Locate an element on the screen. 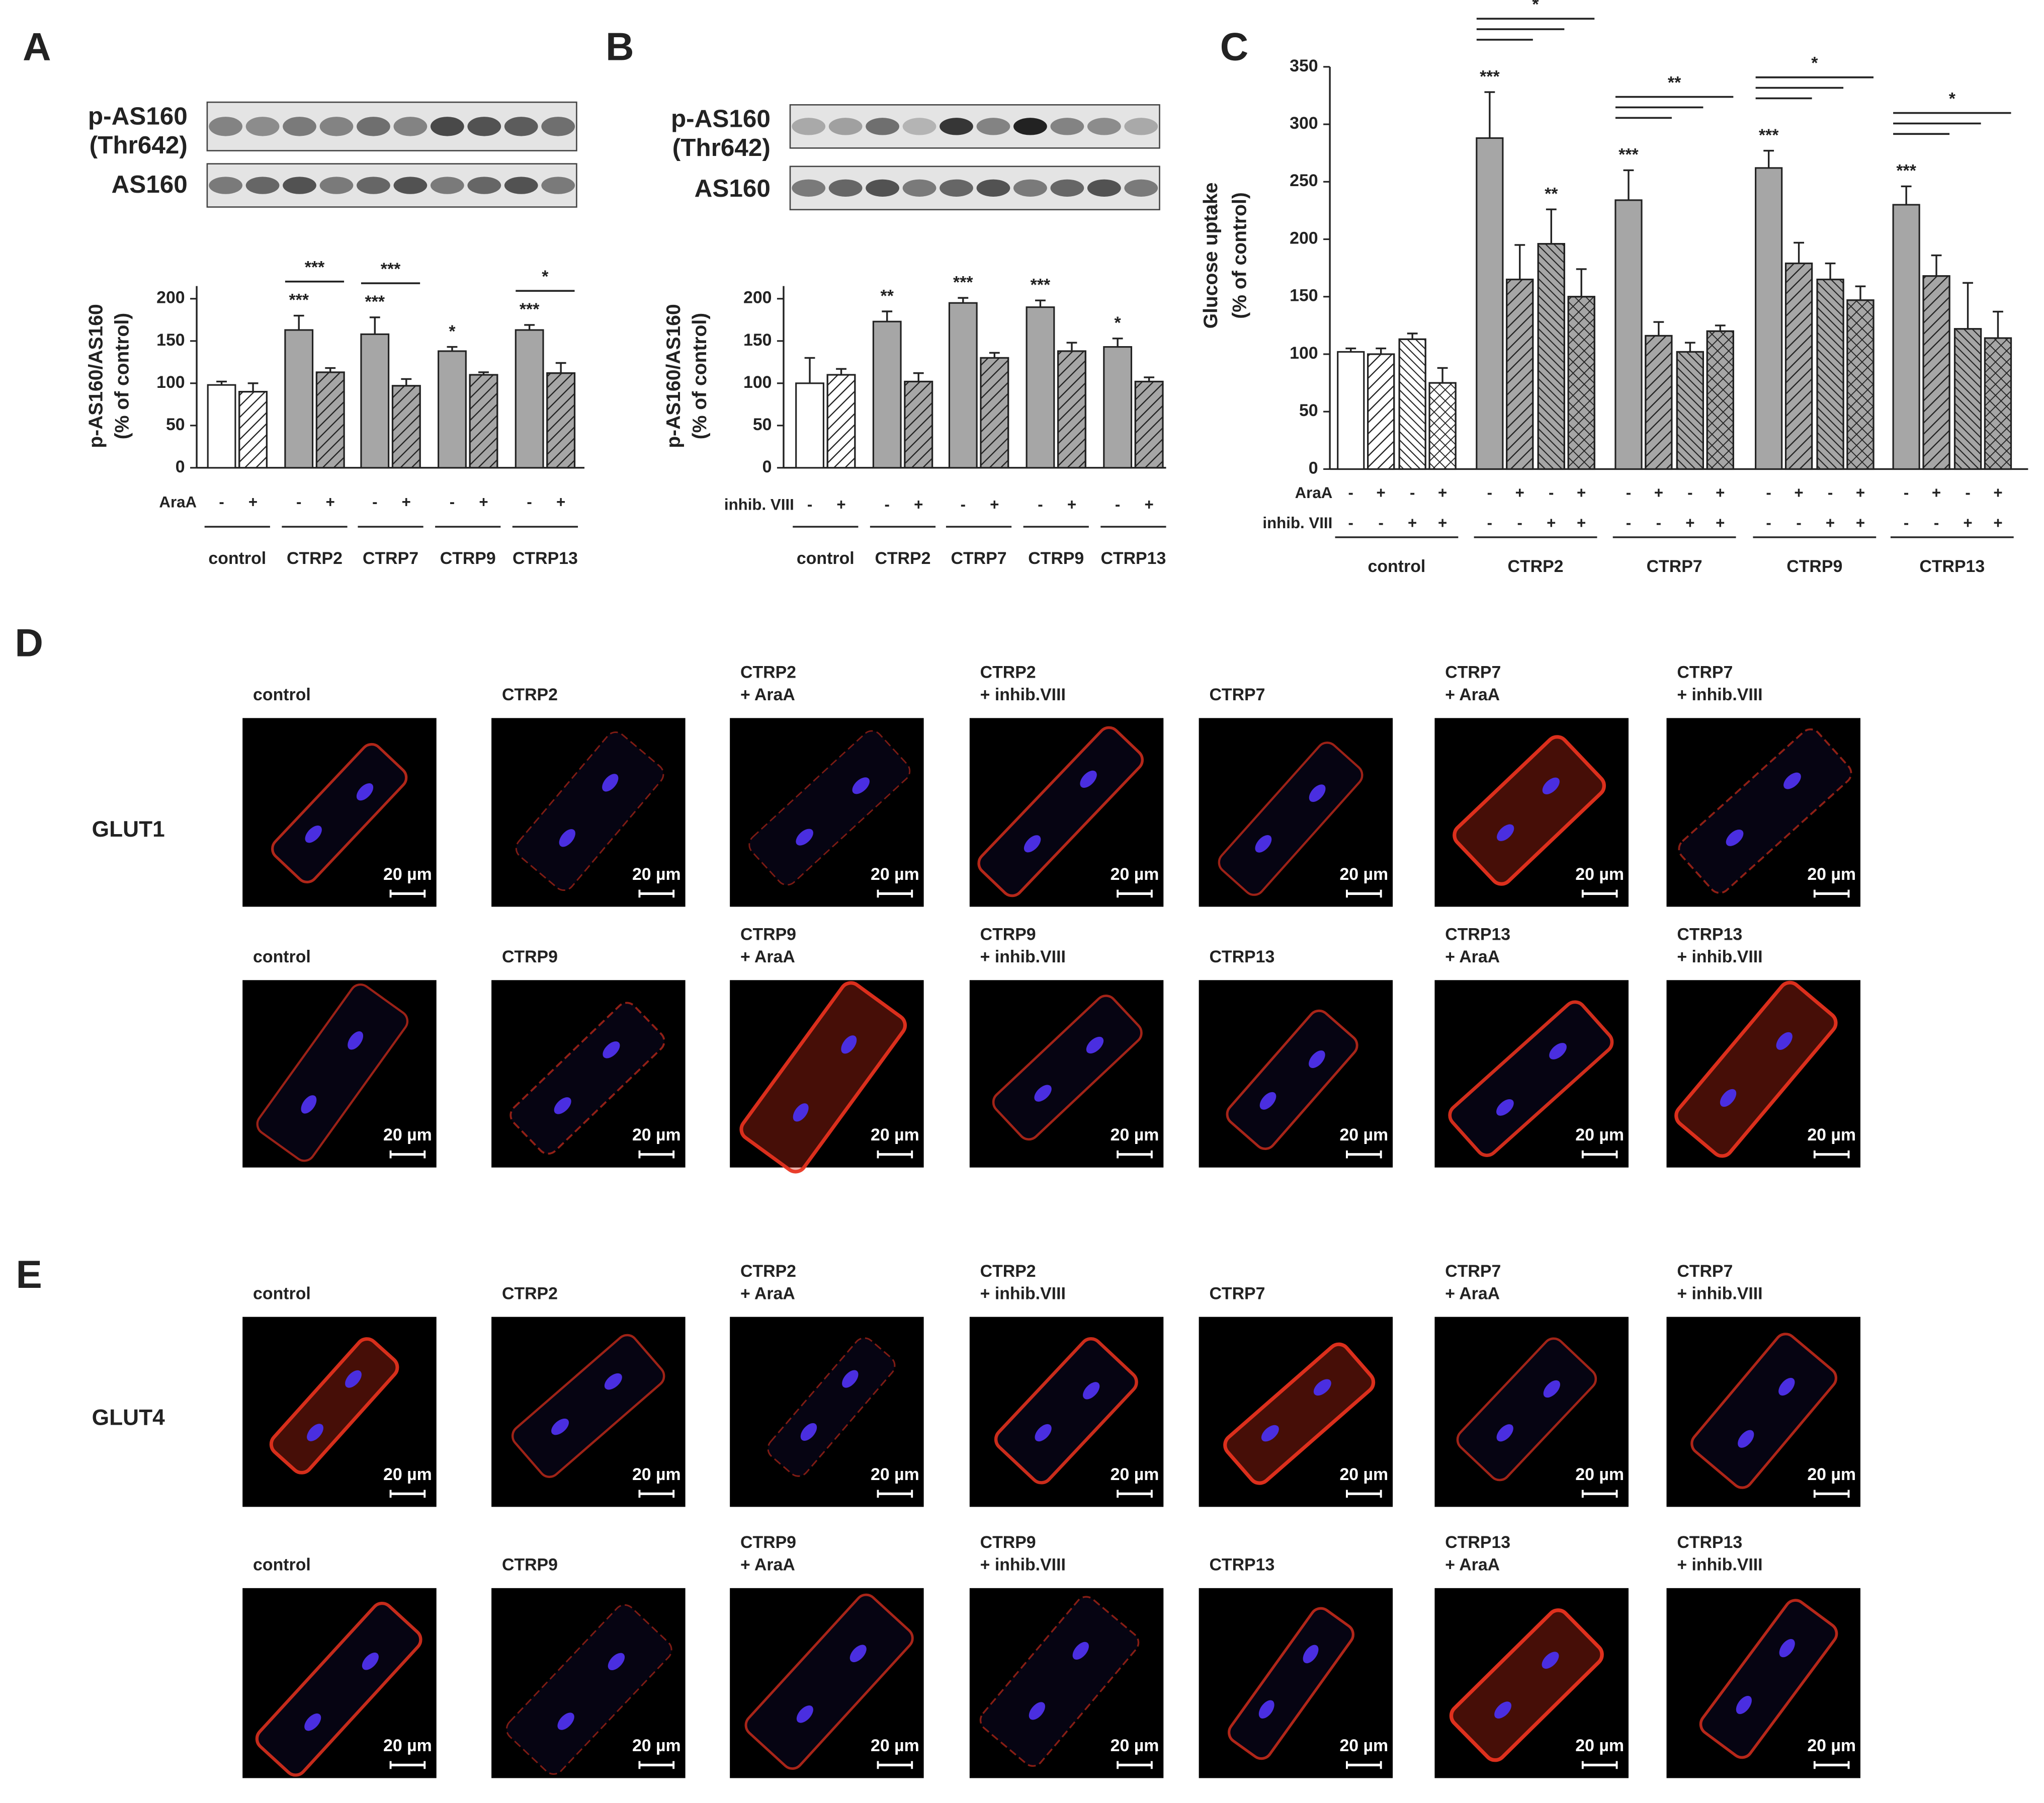  image-title: control is located at coordinates (282, 1293).